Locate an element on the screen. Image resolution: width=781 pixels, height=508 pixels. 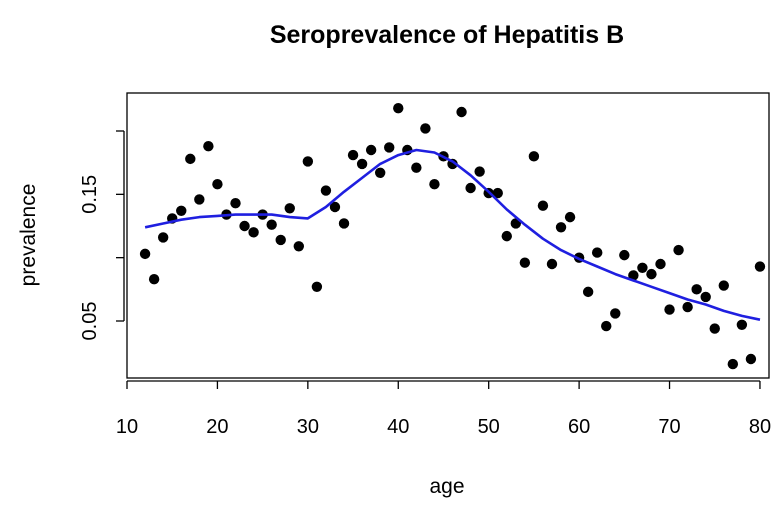
y-tick-label: 0.15 is located at coordinates (90, 194).